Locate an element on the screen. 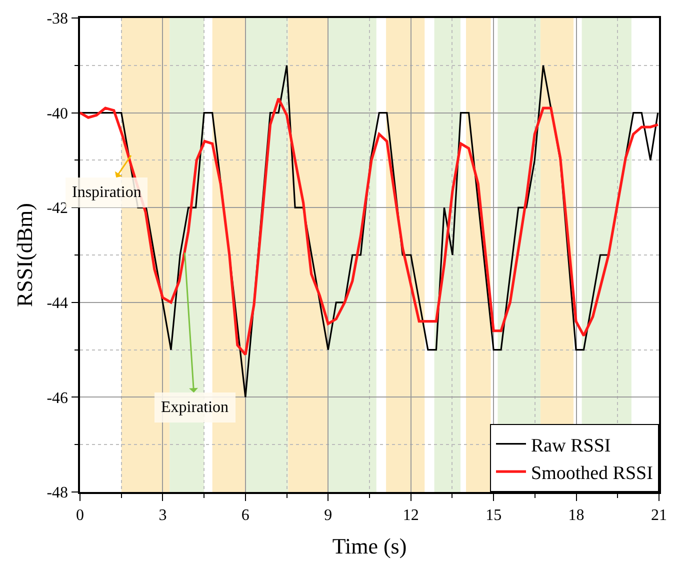 The height and width of the screenshot is (564, 675). x-axis-title: Time (s) is located at coordinates (369, 545).